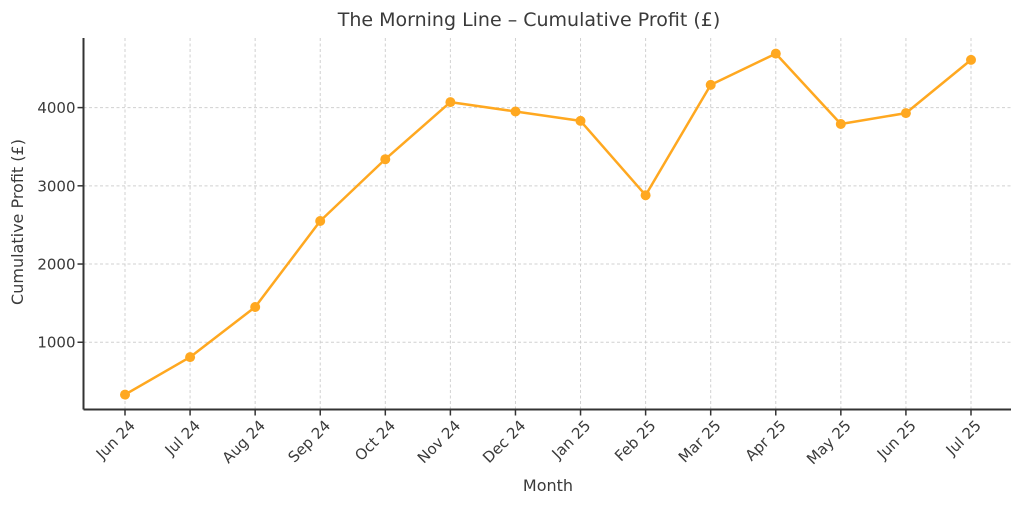  I want to click on y-tick-label: 4000, so click(56, 108).